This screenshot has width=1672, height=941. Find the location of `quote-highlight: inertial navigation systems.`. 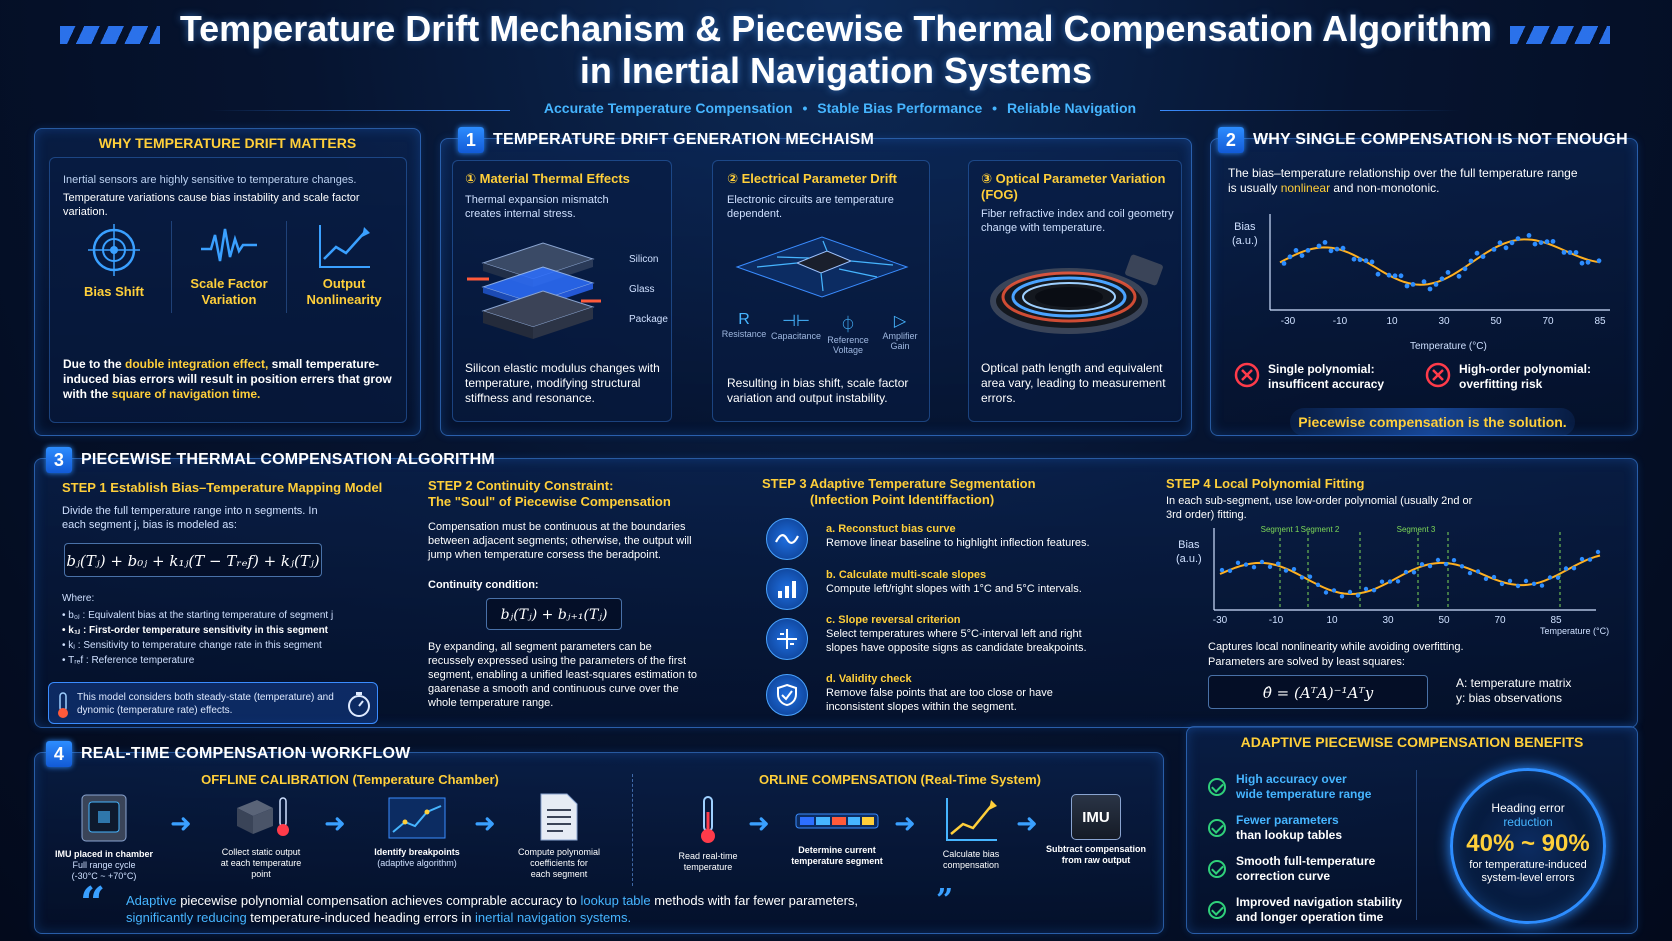

quote-highlight: inertial navigation systems. is located at coordinates (553, 917).